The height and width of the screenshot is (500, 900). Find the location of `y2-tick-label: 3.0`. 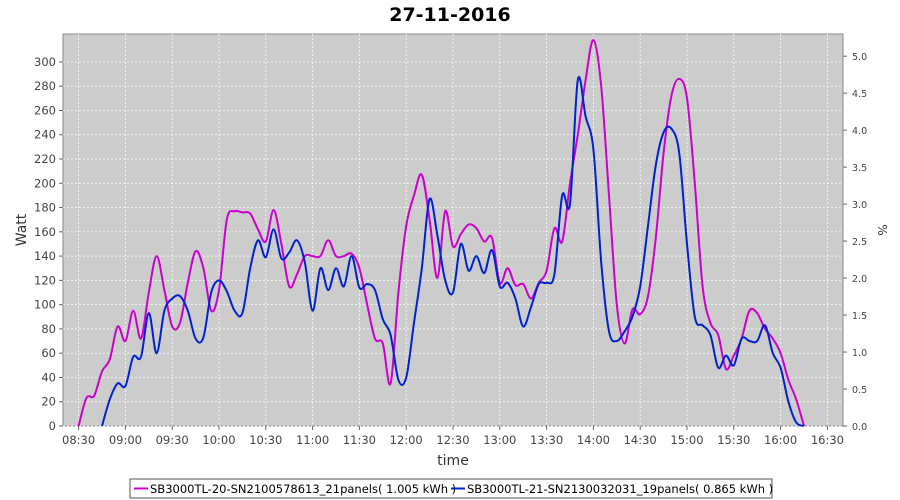

y2-tick-label: 3.0 is located at coordinates (859, 205).